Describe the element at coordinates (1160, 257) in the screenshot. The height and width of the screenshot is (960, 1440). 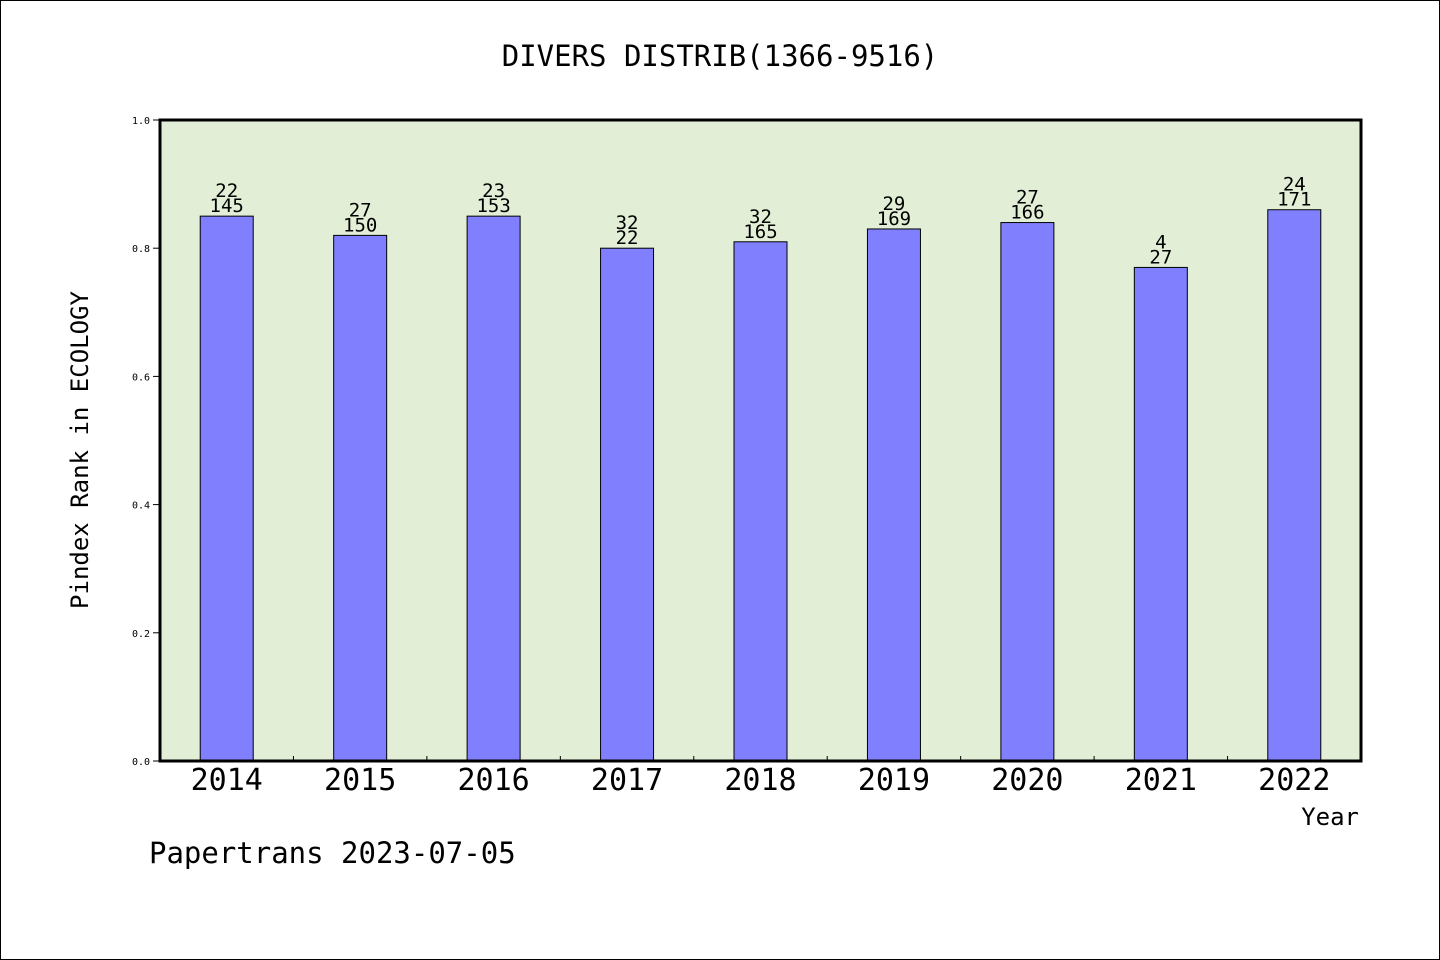
I see `data-label-bottom-2021: 27` at that location.